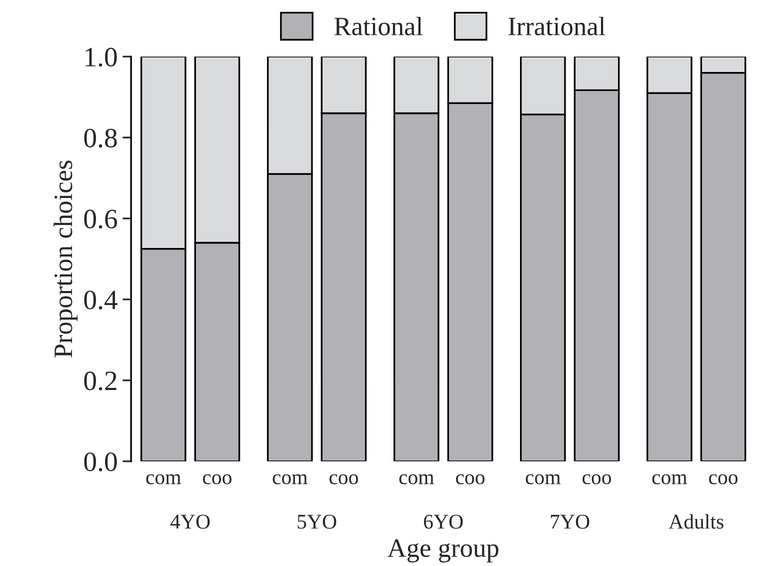 The image size is (771, 566). Describe the element at coordinates (378, 26) in the screenshot. I see `legend-label: Rational` at that location.